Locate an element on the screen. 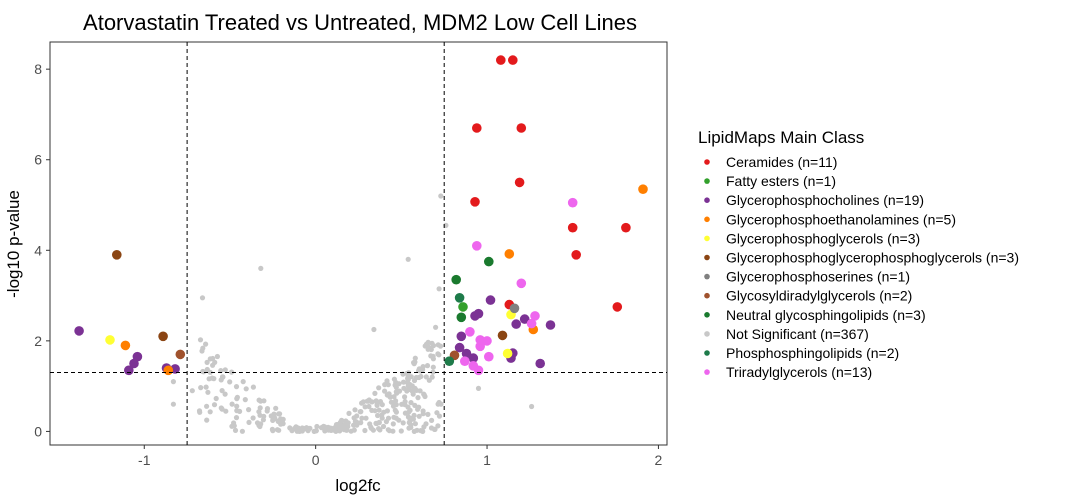  x-axis-title: log2fc is located at coordinates (358, 485).